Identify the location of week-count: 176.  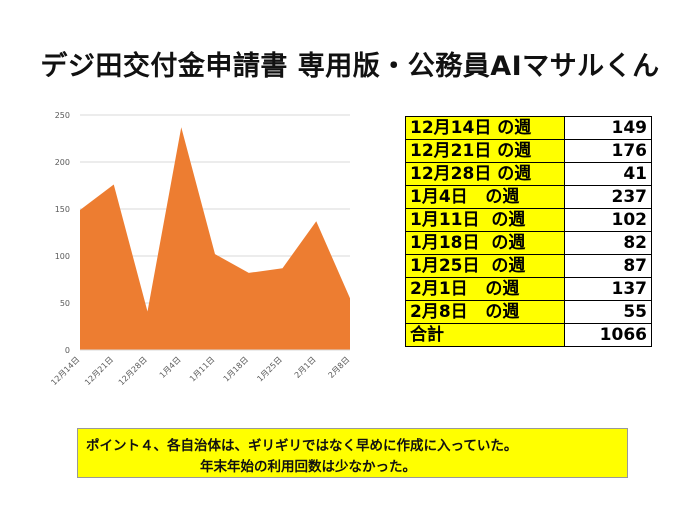
(608, 151).